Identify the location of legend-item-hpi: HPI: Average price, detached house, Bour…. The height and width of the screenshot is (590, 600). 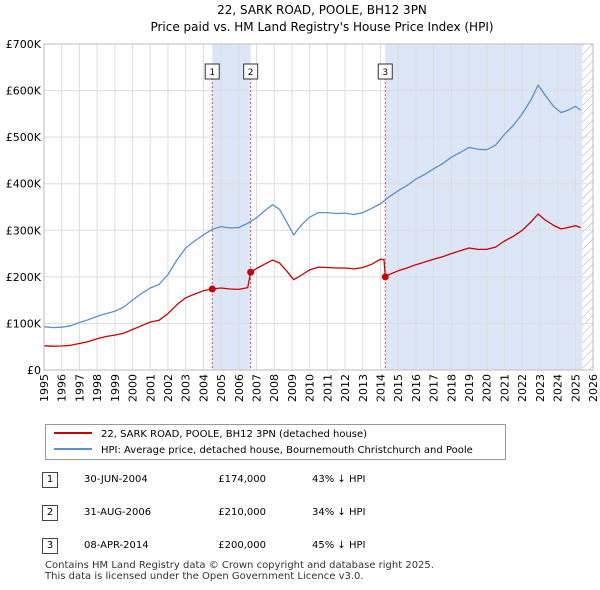
(263, 451).